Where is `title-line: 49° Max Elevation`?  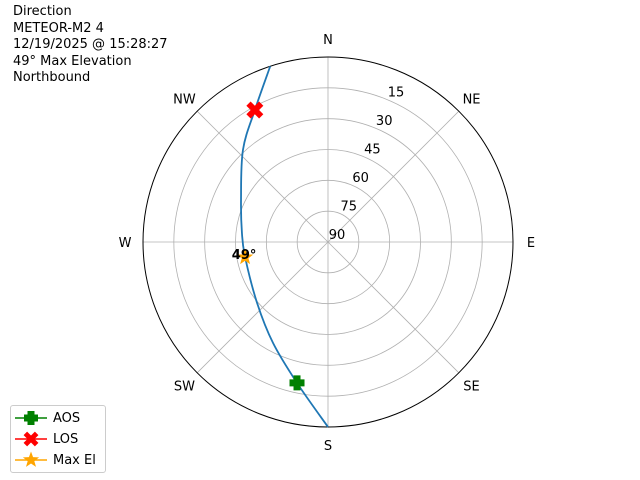
title-line: 49° Max Elevation is located at coordinates (72, 61).